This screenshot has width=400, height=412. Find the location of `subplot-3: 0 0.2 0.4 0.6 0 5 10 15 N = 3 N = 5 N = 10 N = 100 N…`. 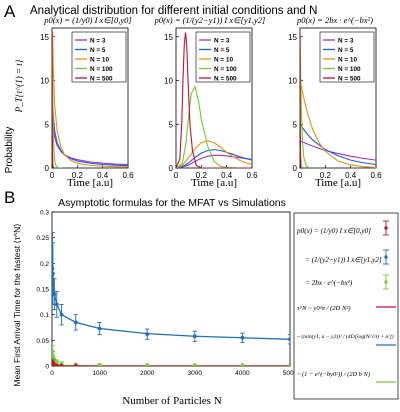

subplot-3: 0 0.2 0.4 0.6 0 5 10 15 N = 3 N = 5 N = 10 N = 100 N… is located at coordinates (335, 103).